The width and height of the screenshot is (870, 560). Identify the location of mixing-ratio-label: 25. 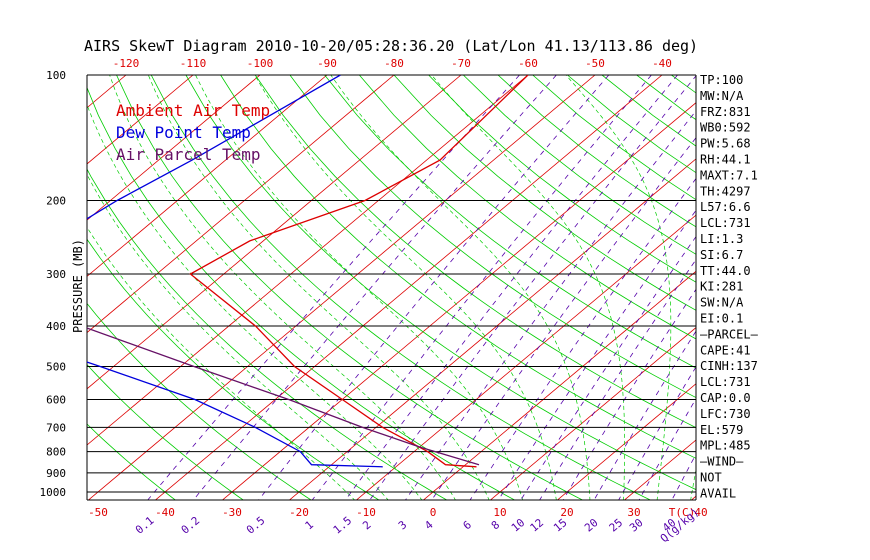
(616, 525).